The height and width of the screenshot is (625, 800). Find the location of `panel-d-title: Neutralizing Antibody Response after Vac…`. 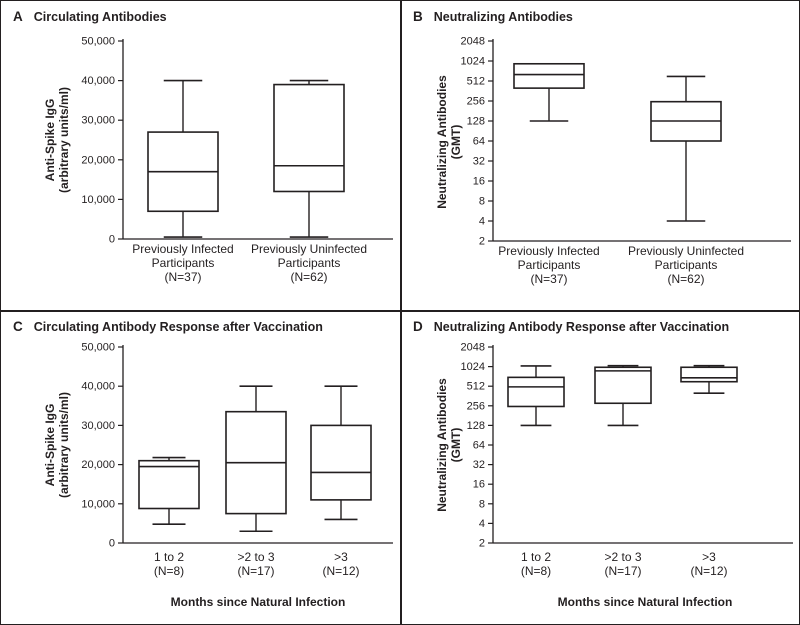

panel-d-title: Neutralizing Antibody Response after Vac… is located at coordinates (581, 327).